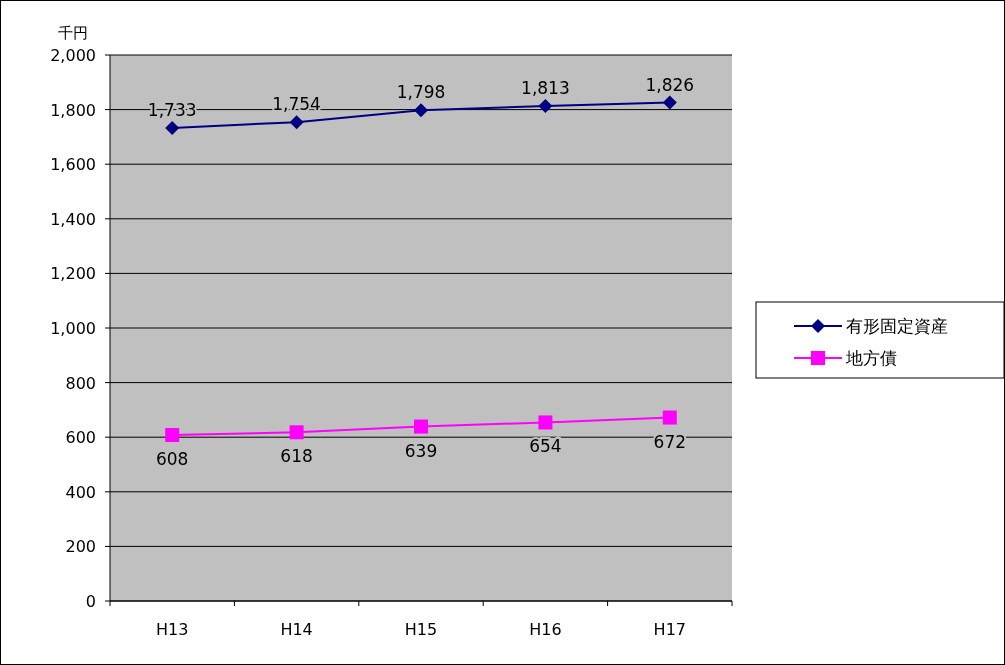 This screenshot has width=1005, height=665. Describe the element at coordinates (80, 438) in the screenshot. I see `y-tick-label: 600` at that location.